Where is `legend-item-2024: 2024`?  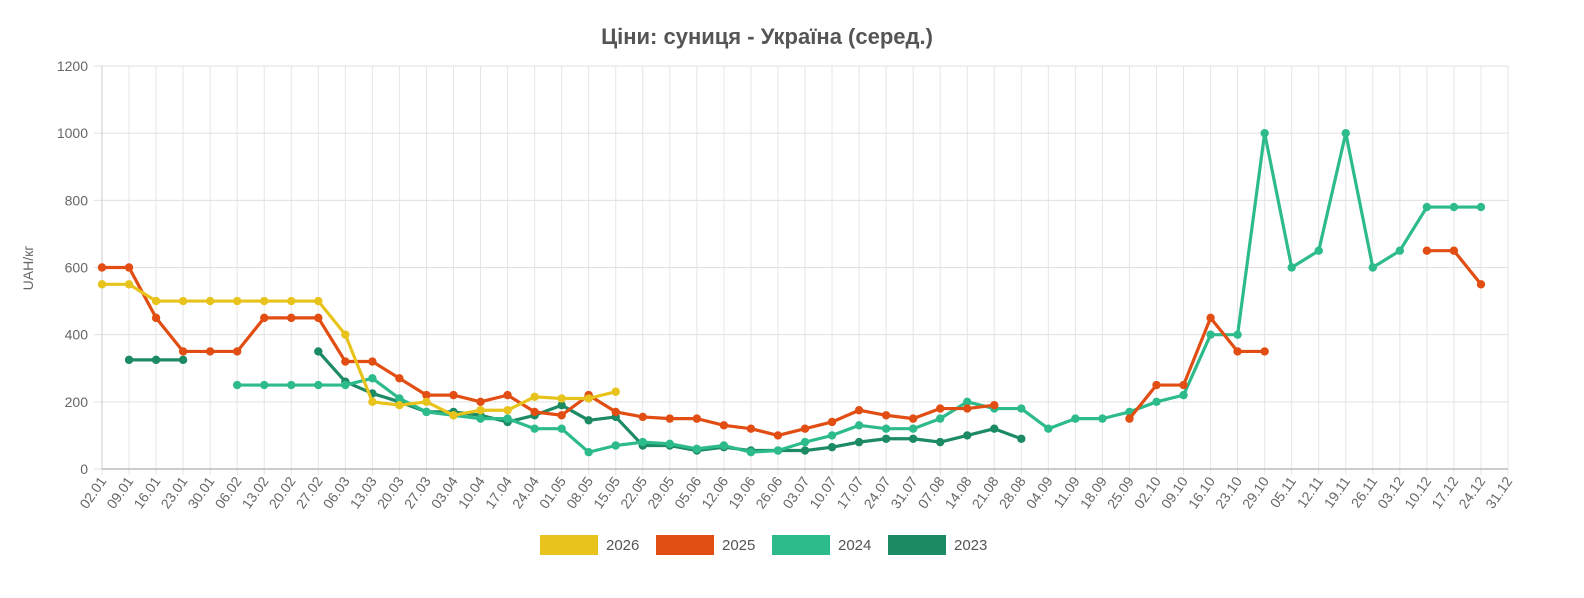
legend-item-2024: 2024 is located at coordinates (821, 545).